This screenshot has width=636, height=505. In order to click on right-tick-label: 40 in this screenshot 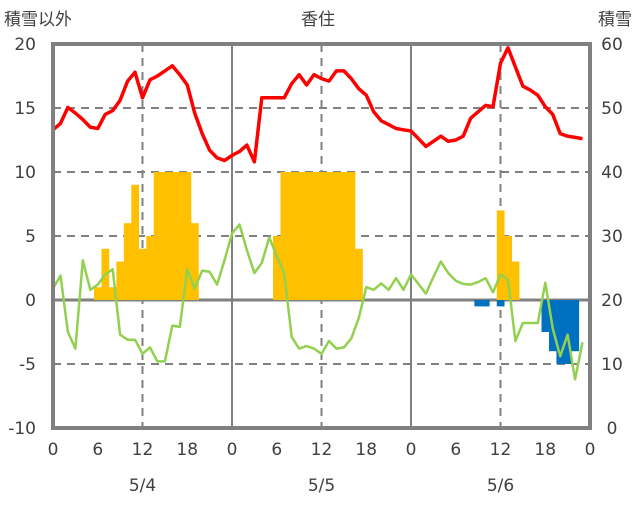, I will do `click(612, 173)`.